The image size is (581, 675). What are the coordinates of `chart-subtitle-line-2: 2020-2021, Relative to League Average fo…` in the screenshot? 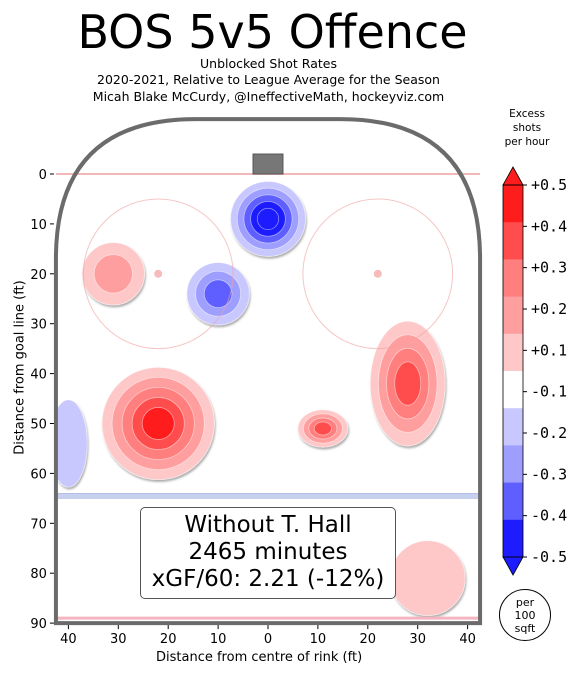 It's located at (268, 79).